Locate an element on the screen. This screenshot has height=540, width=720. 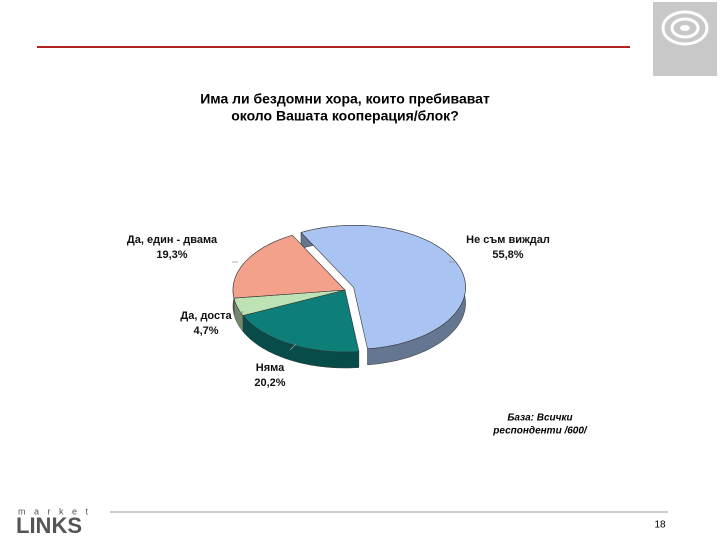
value-label: 55,8% is located at coordinates (507, 255).